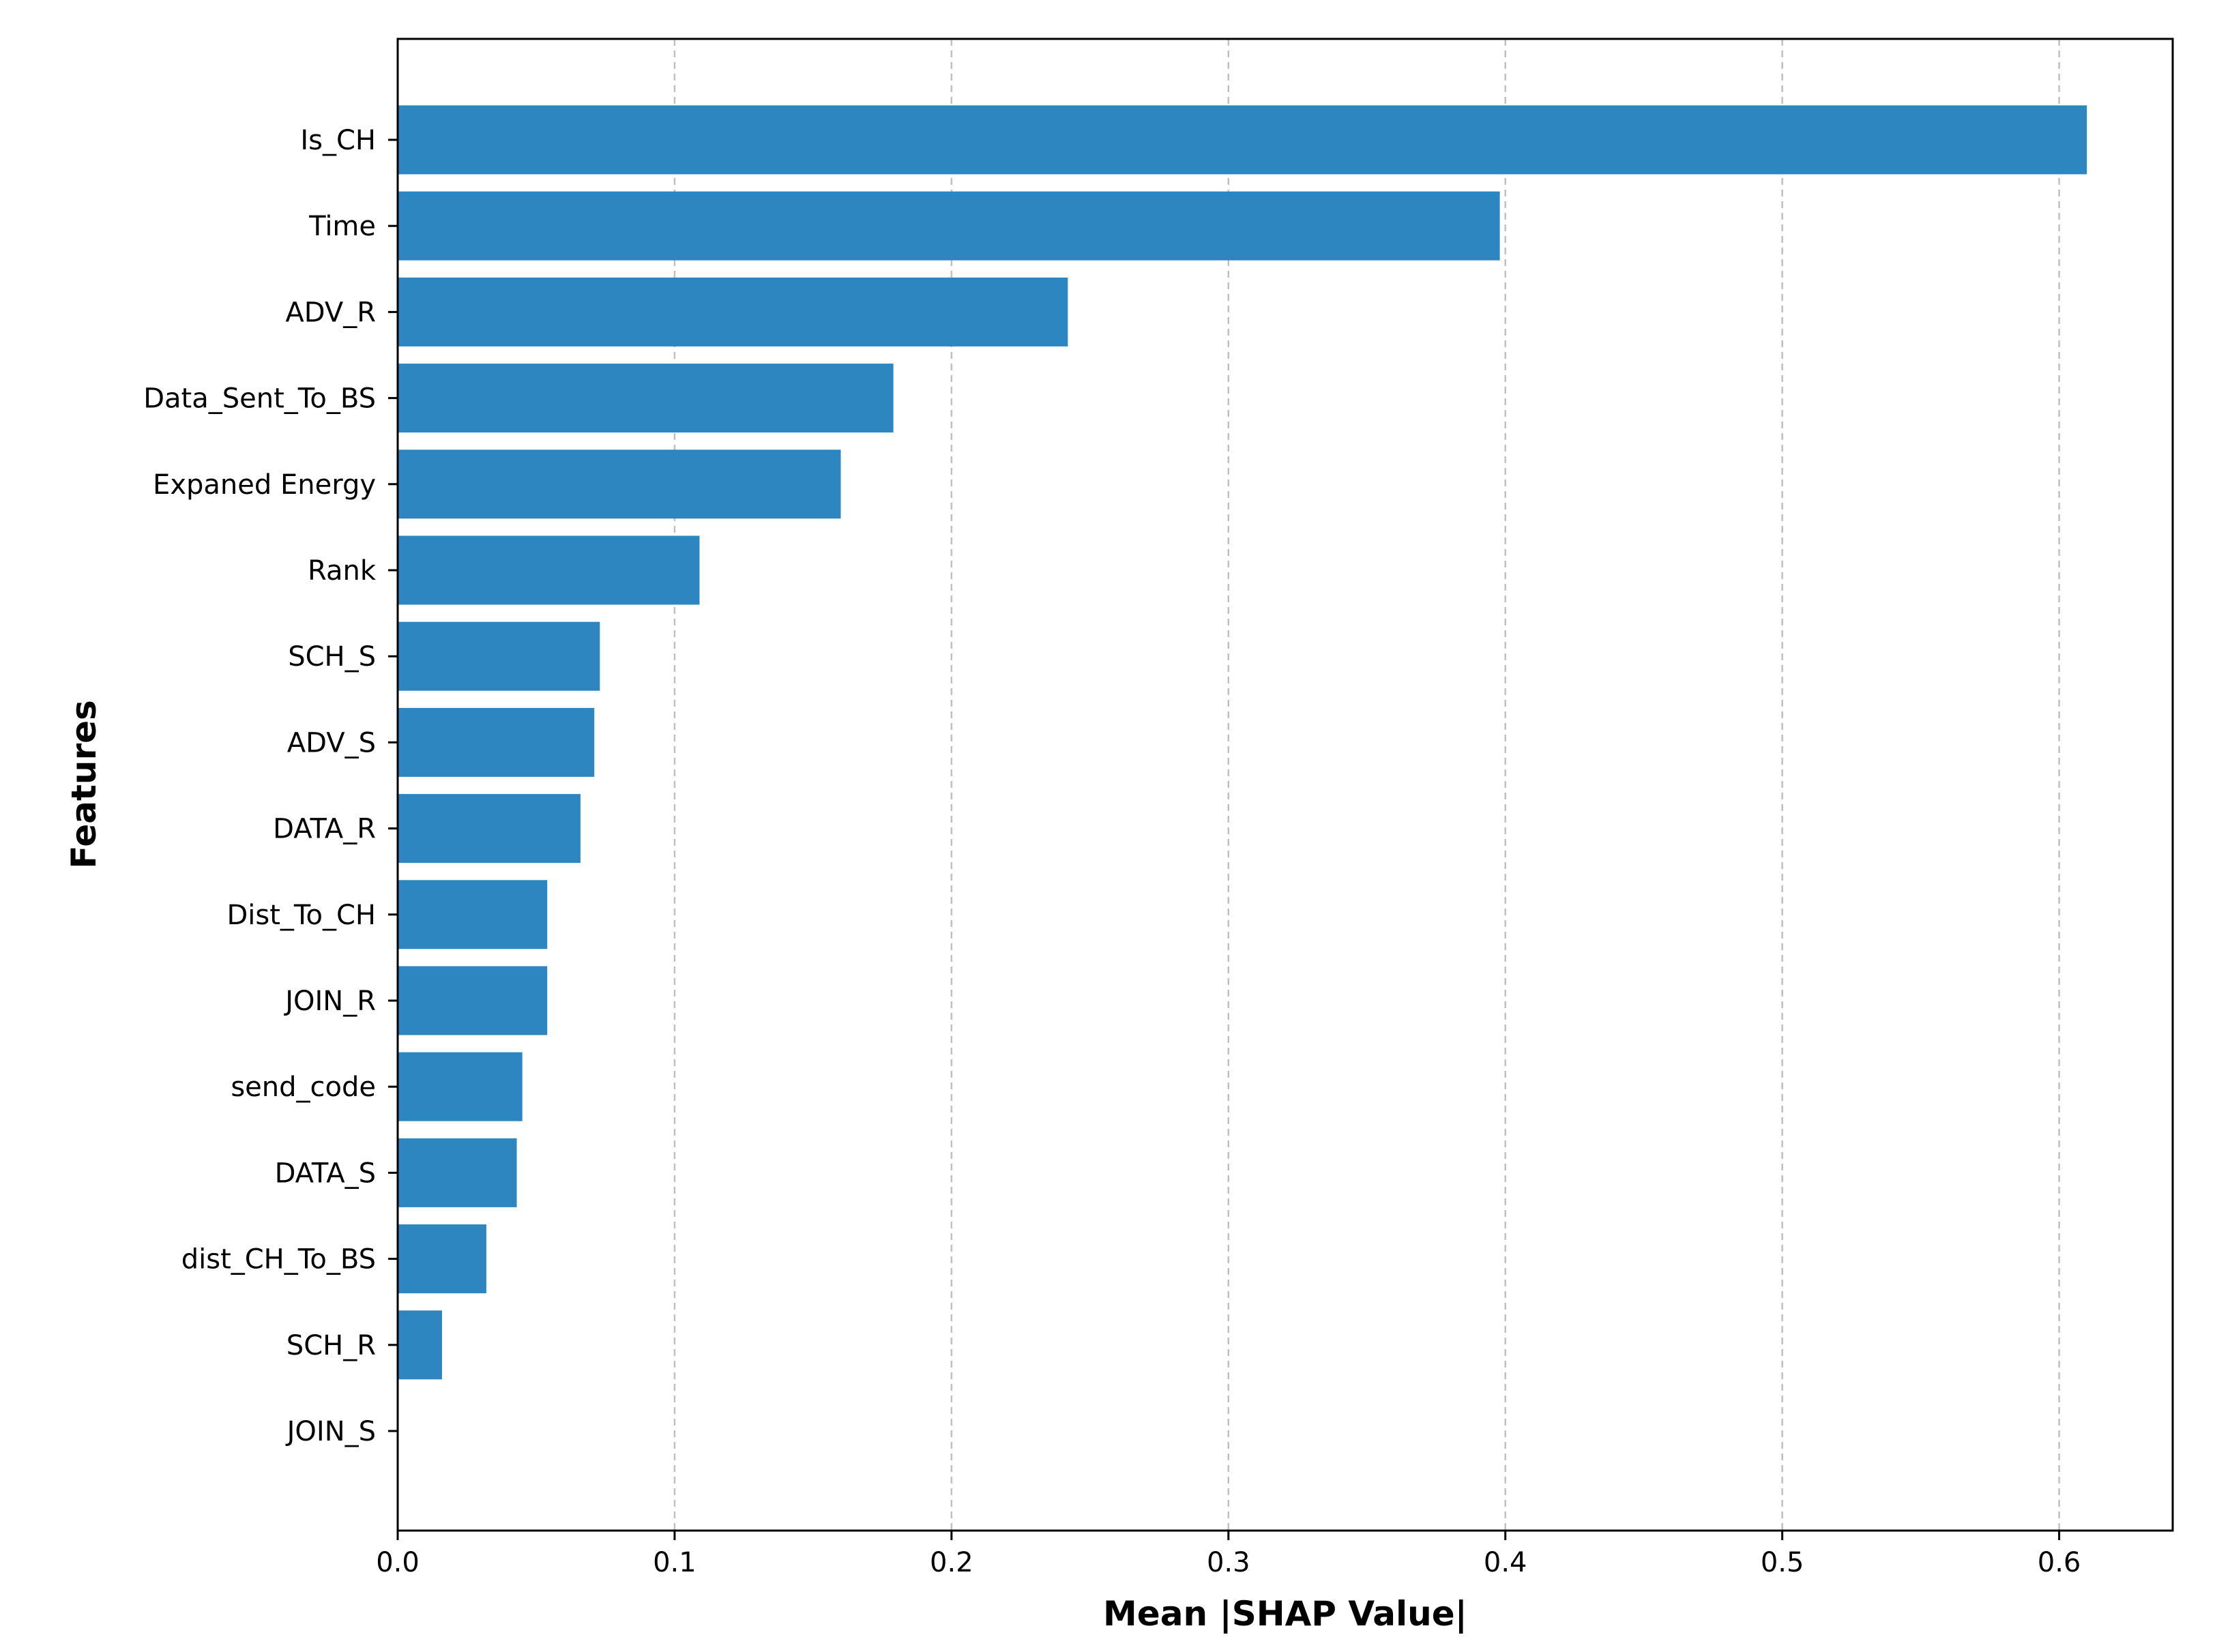  What do you see at coordinates (325, 1173) in the screenshot?
I see `y-category-label: DATA_S` at bounding box center [325, 1173].